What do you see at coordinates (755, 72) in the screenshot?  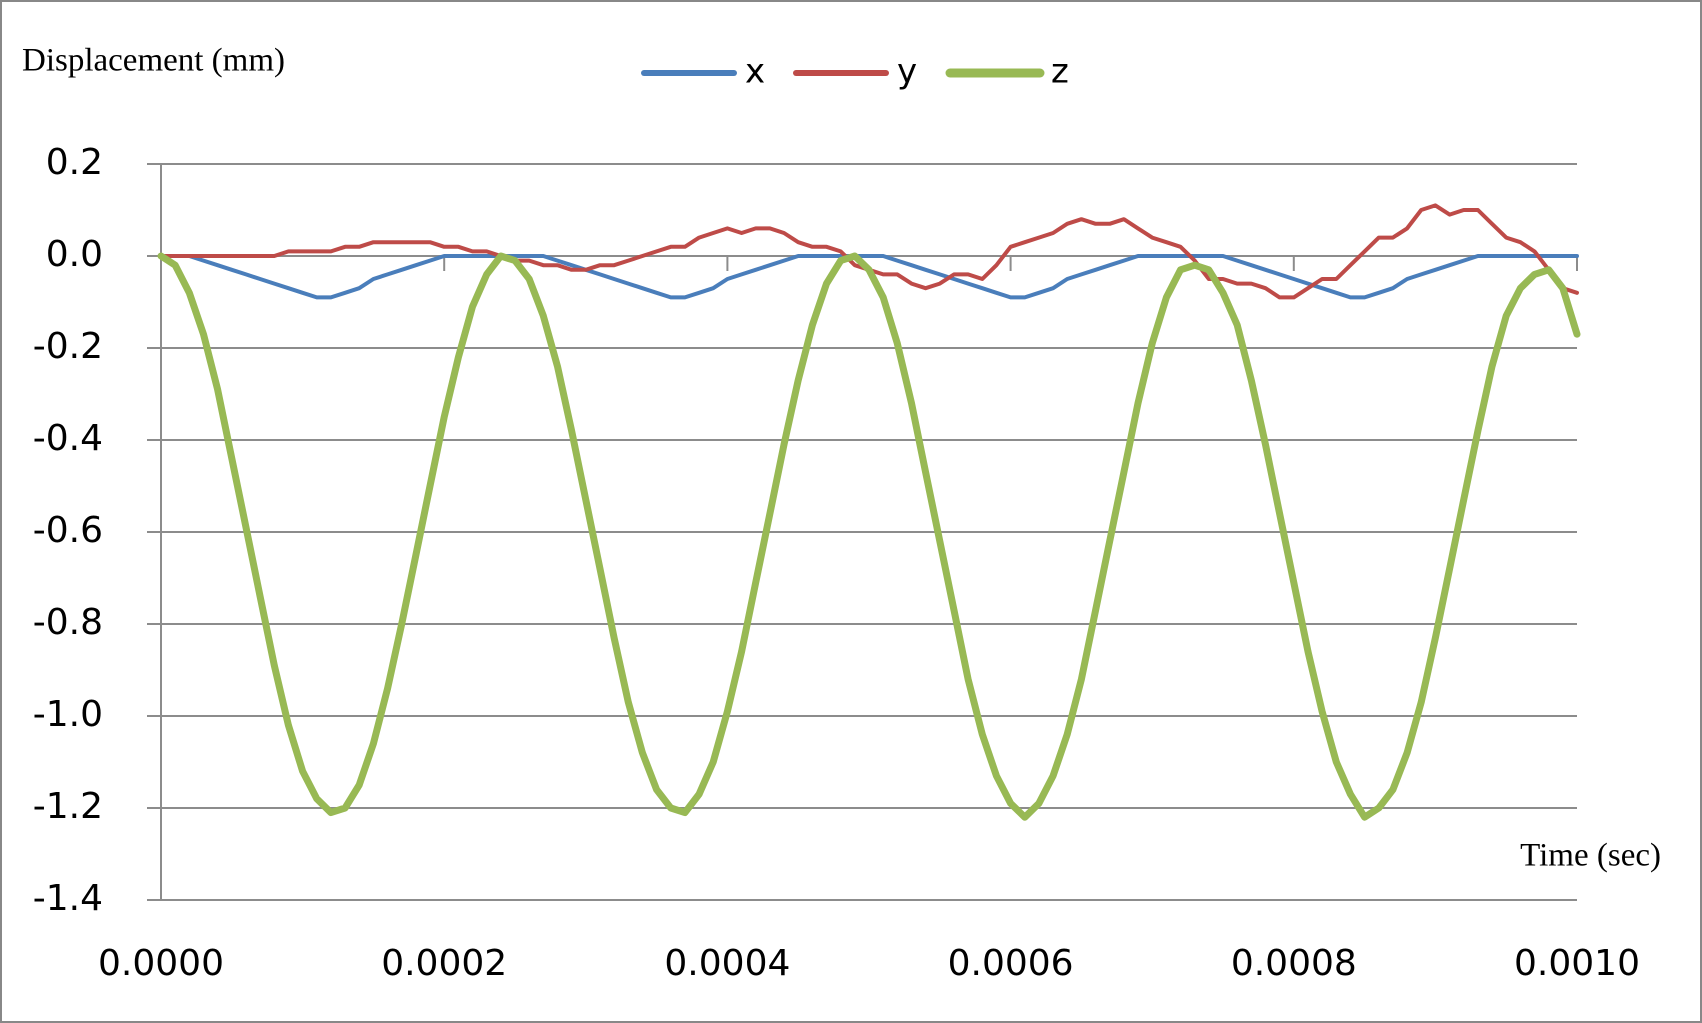 I see `legend-label: x` at bounding box center [755, 72].